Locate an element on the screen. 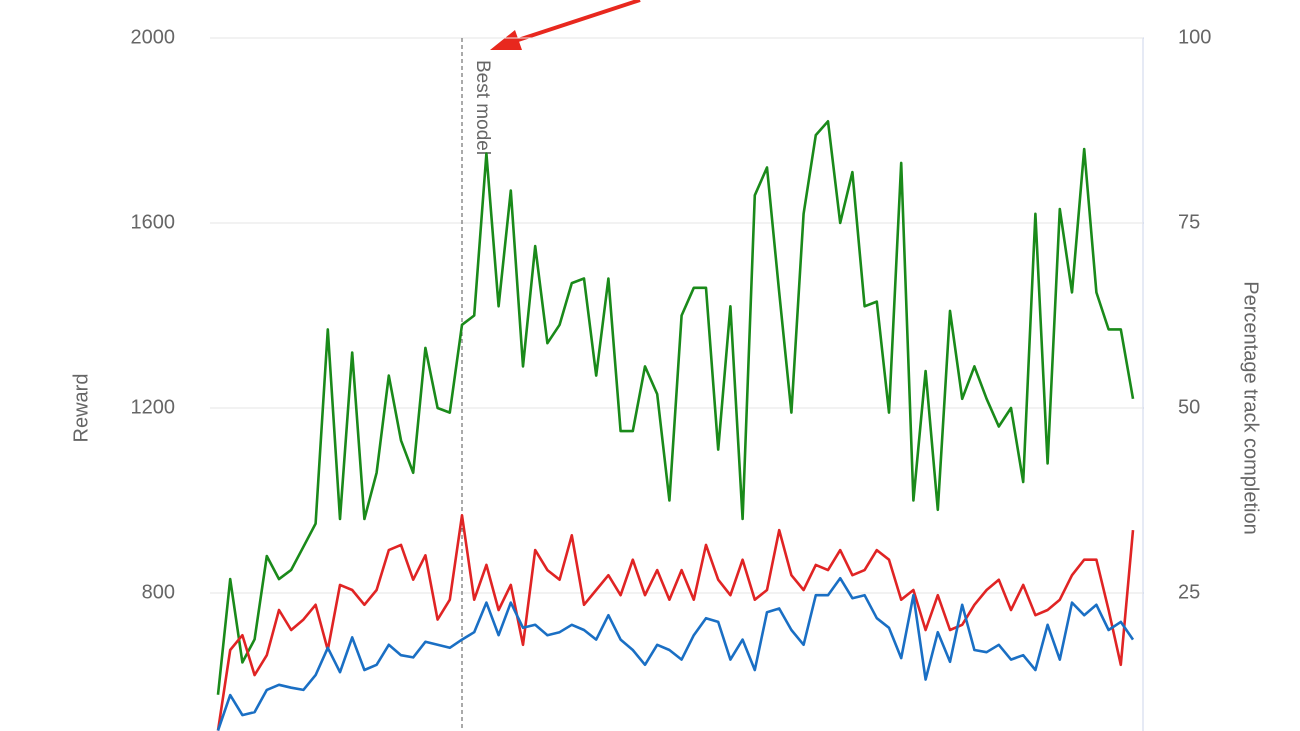  y2-tick-label: 50 is located at coordinates (1189, 407).